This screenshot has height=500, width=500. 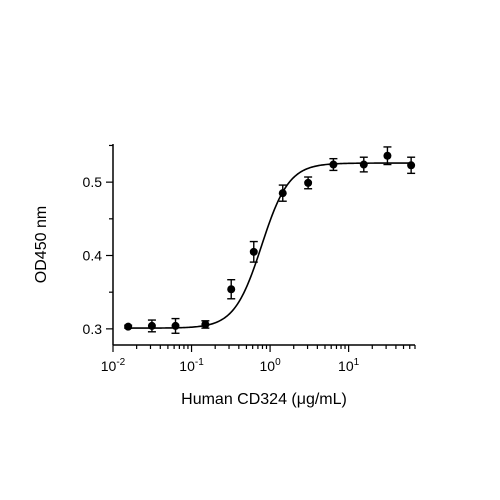 What do you see at coordinates (98, 240) in the screenshot?
I see `y-ticks: 0.3 0.4 0.5` at bounding box center [98, 240].